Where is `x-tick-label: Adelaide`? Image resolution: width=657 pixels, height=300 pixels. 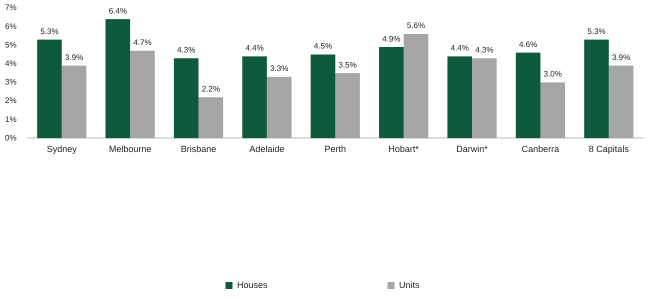 x-tick-label: Adelaide is located at coordinates (266, 149).